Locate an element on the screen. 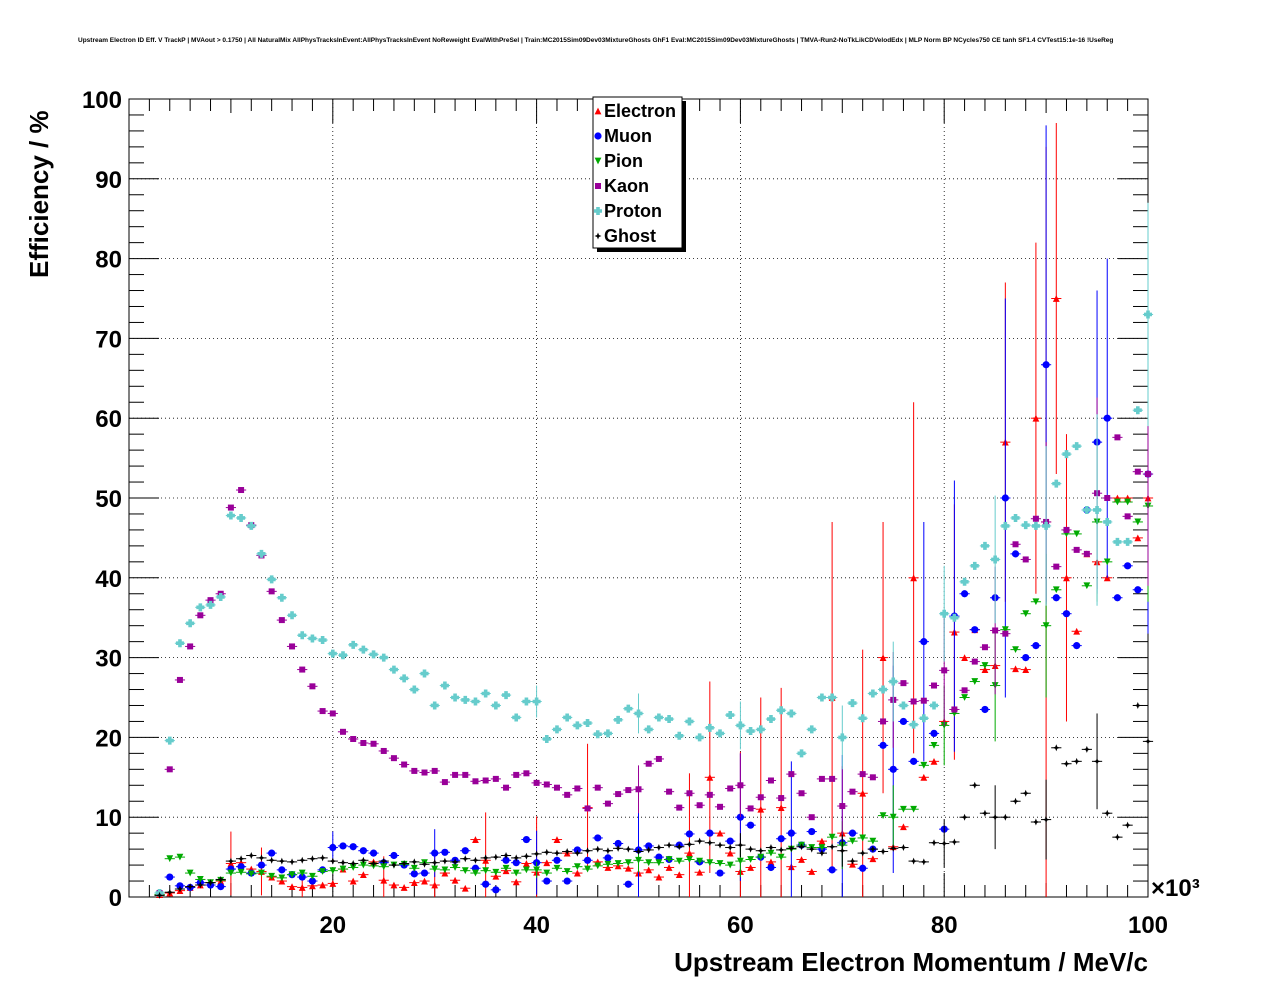  legend-box is located at coordinates (637, 172).